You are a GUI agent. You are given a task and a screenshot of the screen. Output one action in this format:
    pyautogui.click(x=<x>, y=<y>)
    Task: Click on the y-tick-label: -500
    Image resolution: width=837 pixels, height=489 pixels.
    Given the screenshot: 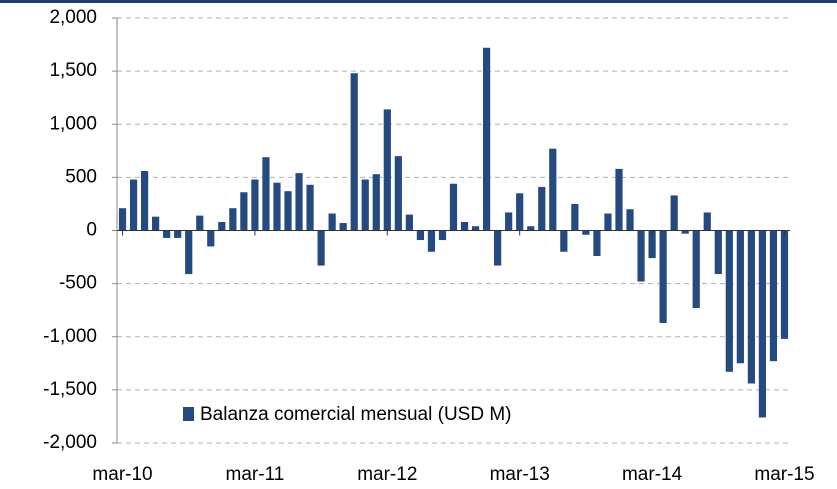 What is the action you would take?
    pyautogui.click(x=78, y=283)
    